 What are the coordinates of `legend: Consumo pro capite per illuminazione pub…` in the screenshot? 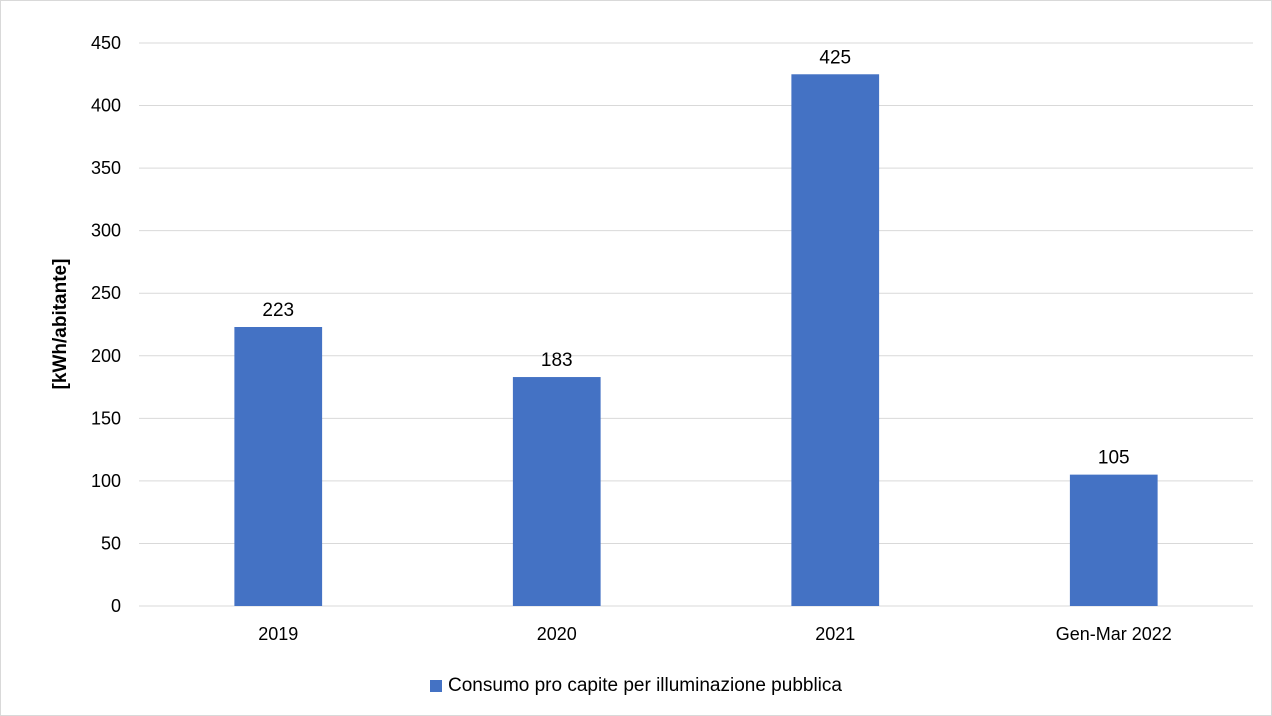 It's located at (636, 686).